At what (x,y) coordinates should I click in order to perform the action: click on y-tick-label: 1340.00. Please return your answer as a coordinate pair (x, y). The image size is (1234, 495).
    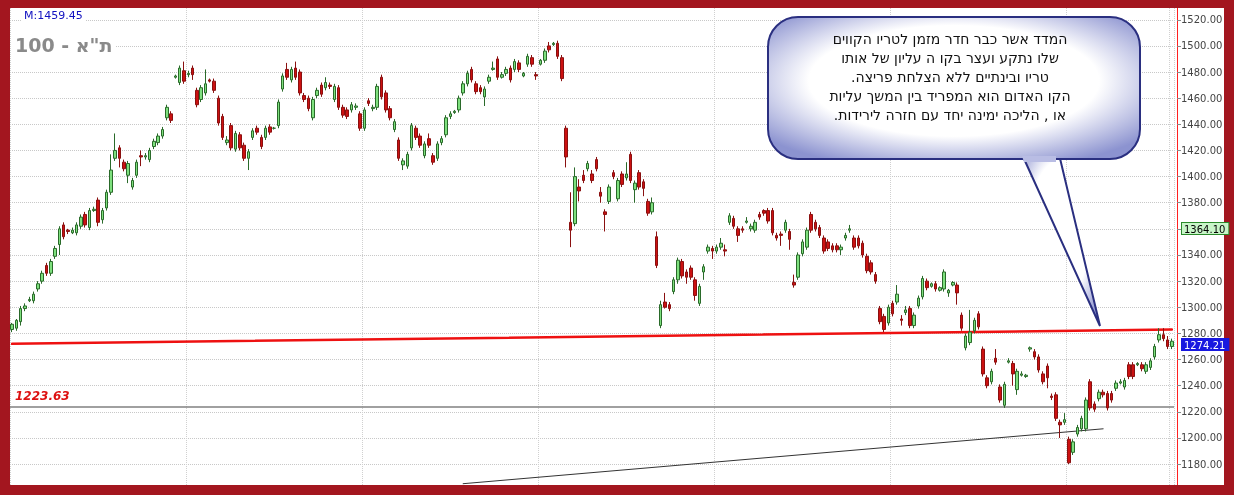
    Looking at the image, I should click on (1202, 255).